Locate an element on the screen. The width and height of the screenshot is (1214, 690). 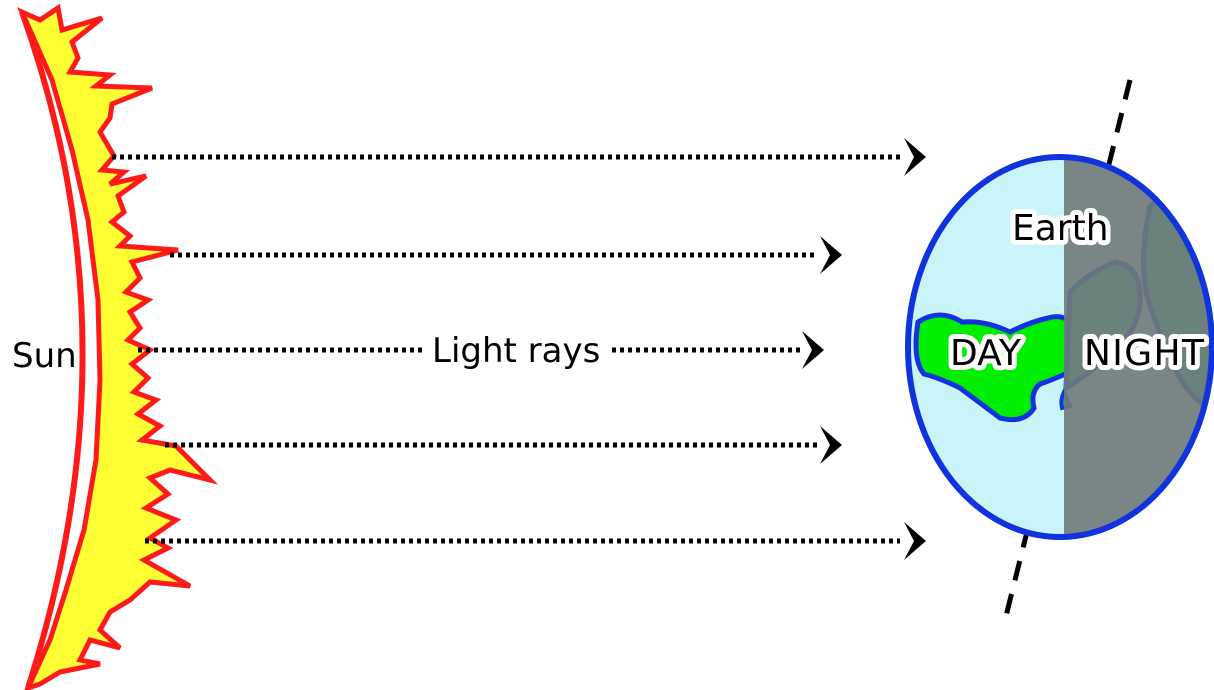
axis-bottom is located at coordinates (1016, 576).